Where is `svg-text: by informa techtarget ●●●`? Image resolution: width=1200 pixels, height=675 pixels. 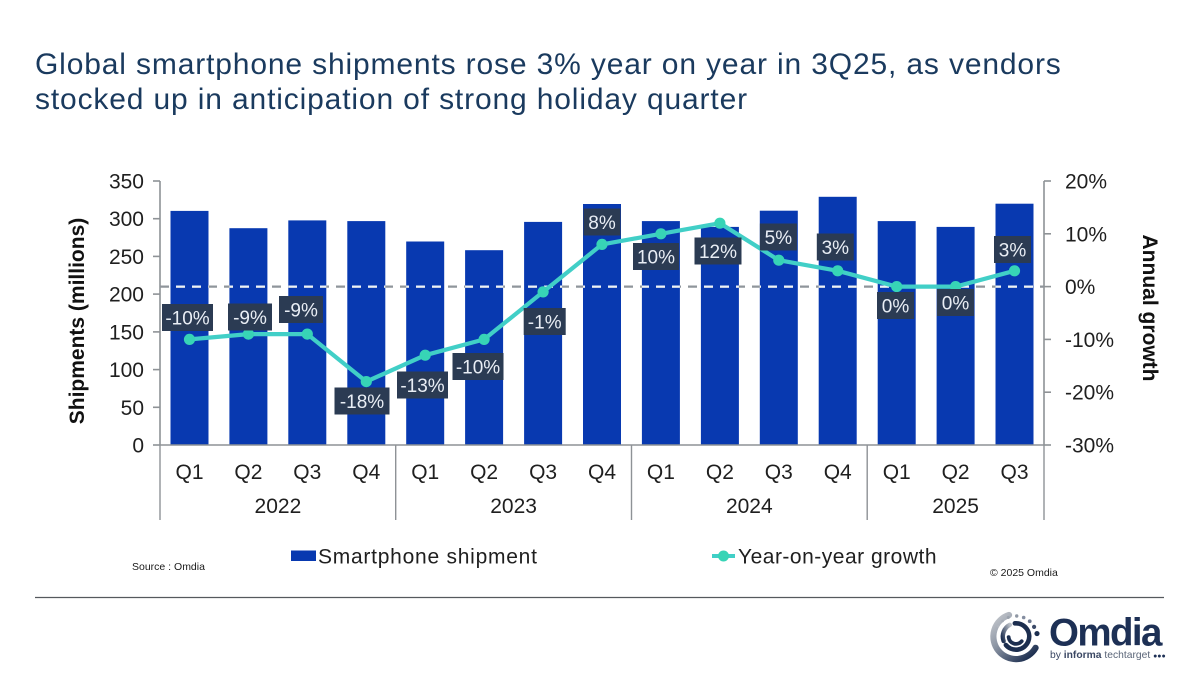
svg-text: by informa techtarget ●●● is located at coordinates (1108, 655).